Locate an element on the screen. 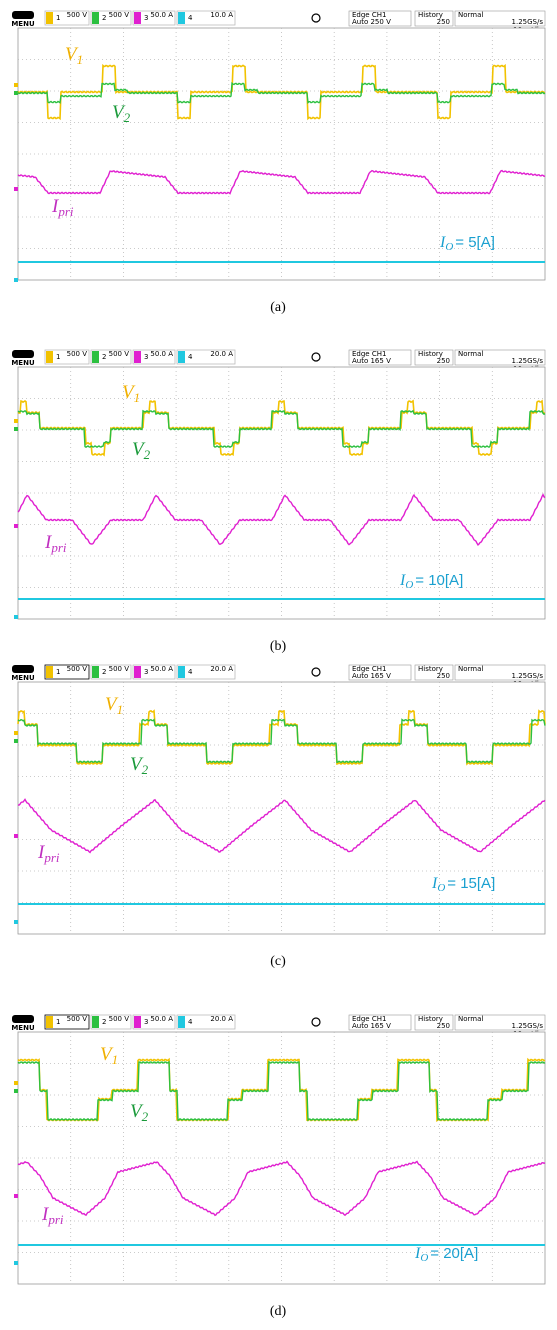 The width and height of the screenshot is (557, 1330). io-label: IO = 20[A] is located at coordinates (446, 1254).